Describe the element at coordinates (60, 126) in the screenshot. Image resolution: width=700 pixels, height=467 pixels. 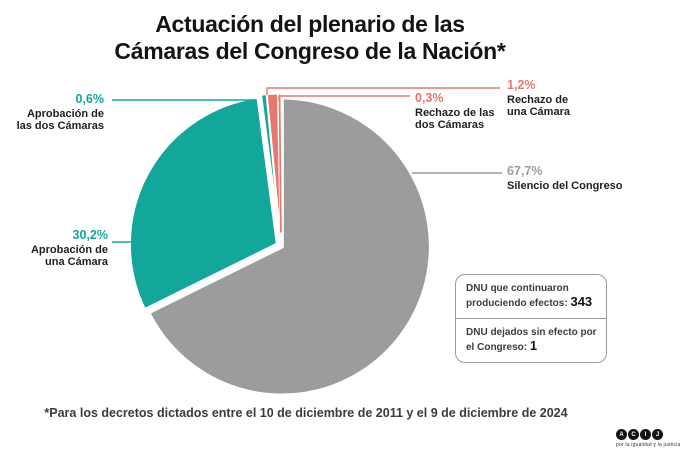
I see `callout-label: las dos Cámaras` at that location.